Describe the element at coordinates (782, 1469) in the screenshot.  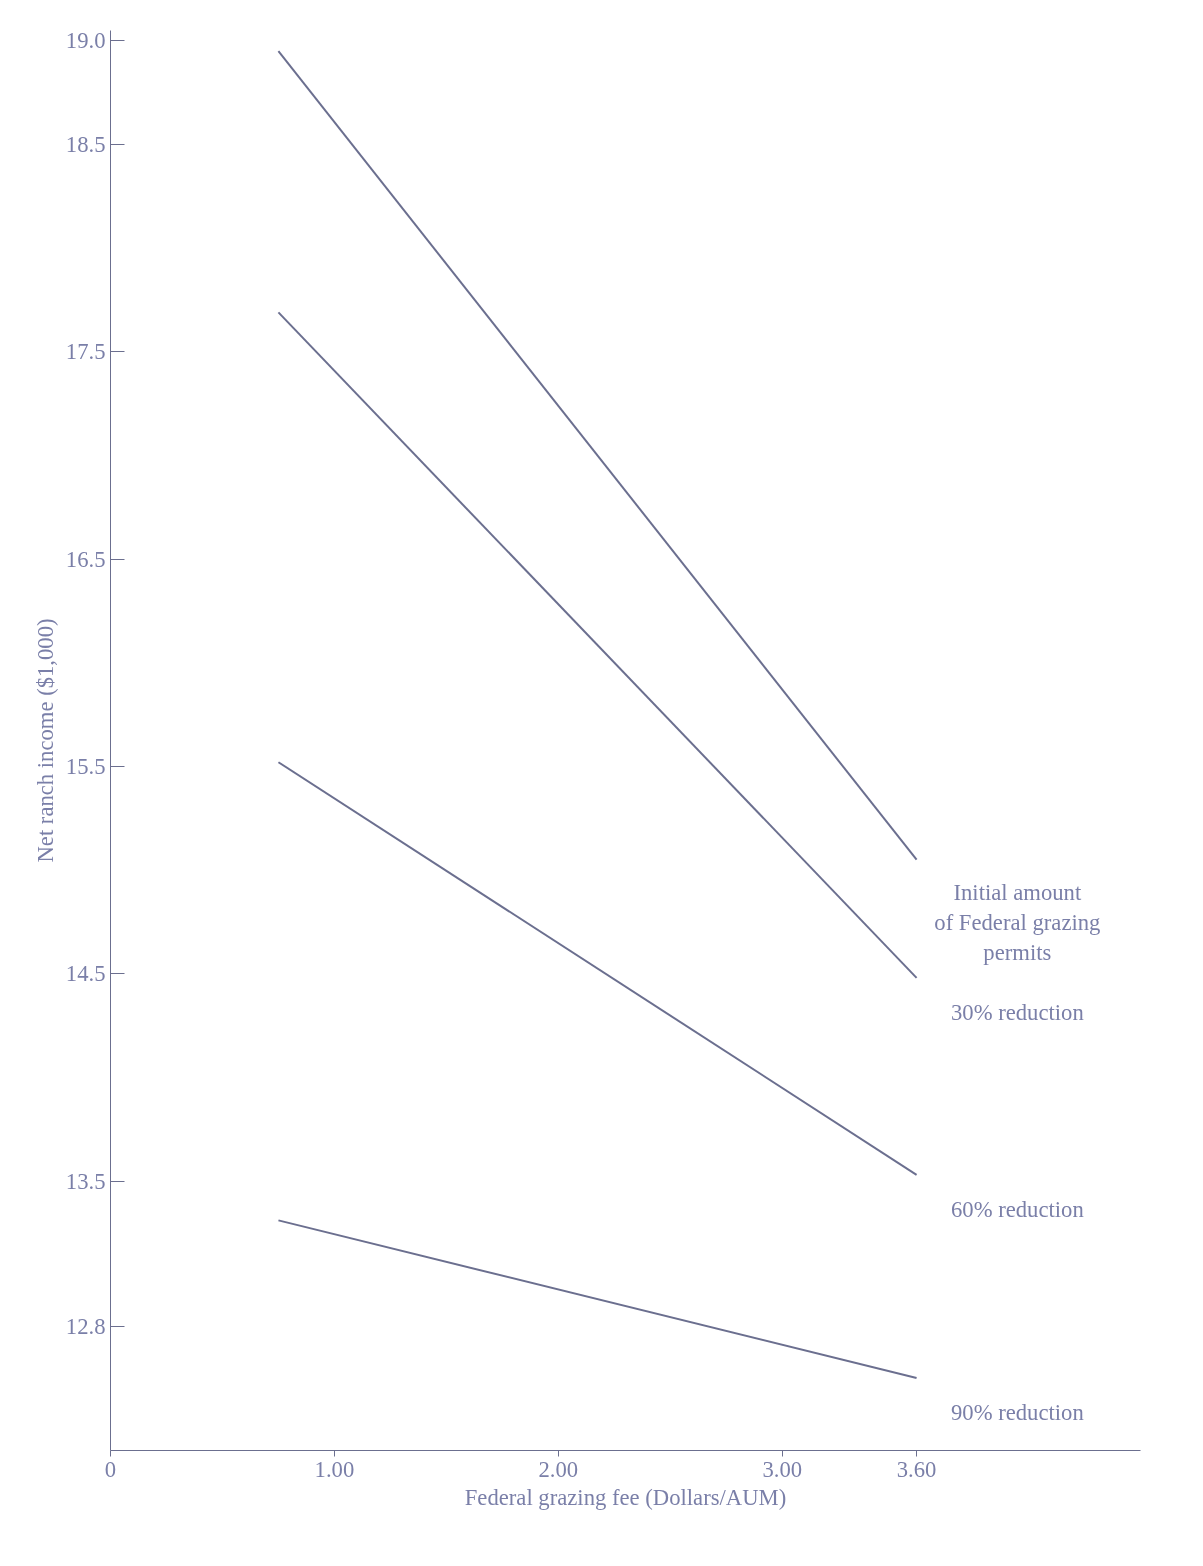
I see `x-tick-label: 3.00` at that location.